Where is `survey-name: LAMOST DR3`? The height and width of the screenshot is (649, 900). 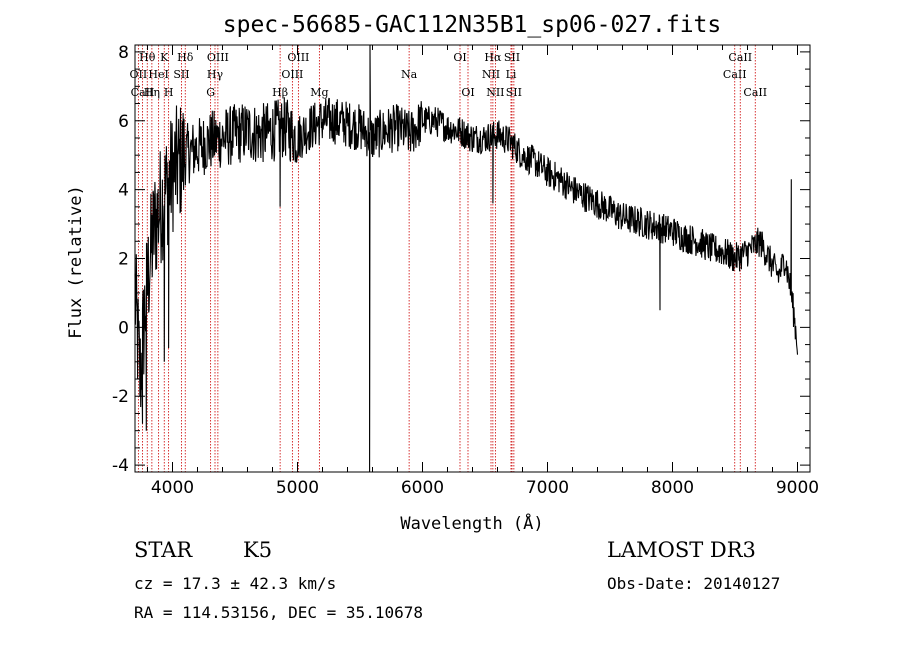
survey-name: LAMOST DR3 is located at coordinates (681, 550).